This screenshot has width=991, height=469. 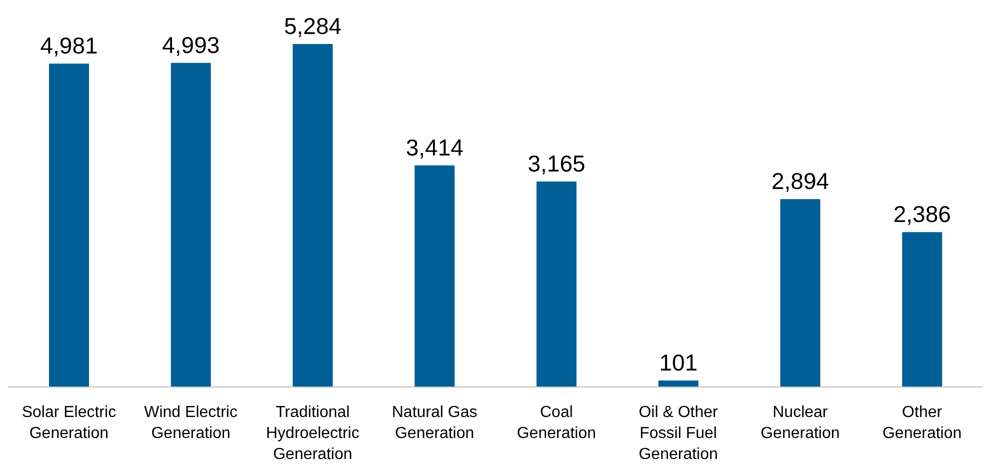 What do you see at coordinates (191, 45) in the screenshot?
I see `data-label: 4,993` at bounding box center [191, 45].